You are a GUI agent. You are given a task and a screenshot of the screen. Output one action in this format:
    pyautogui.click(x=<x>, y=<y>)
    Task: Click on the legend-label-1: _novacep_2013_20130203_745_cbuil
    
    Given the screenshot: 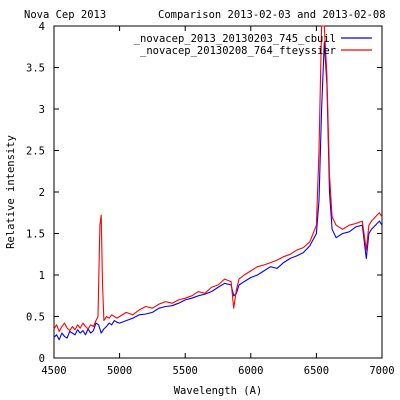 What is the action you would take?
    pyautogui.click(x=235, y=39)
    